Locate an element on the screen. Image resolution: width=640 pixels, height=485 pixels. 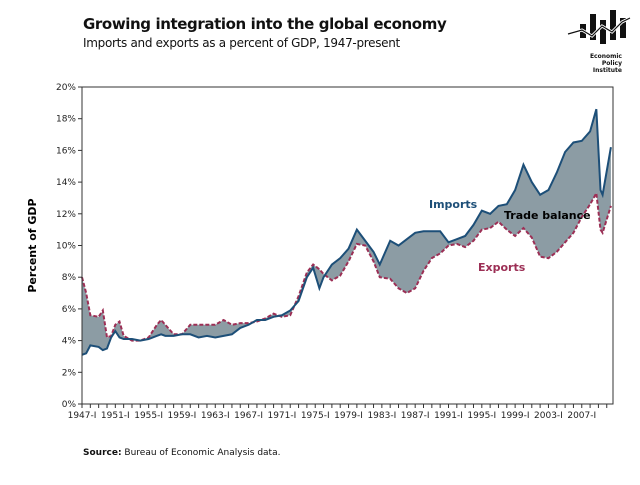
imports-annotation: Imports is located at coordinates (453, 204).